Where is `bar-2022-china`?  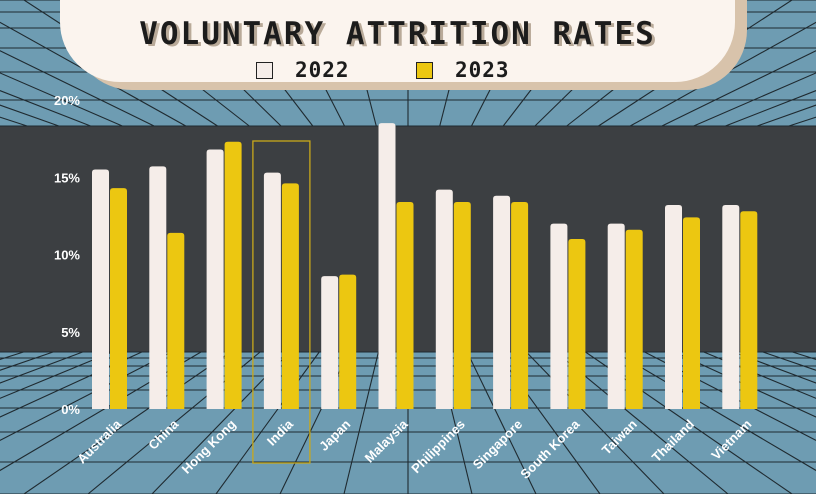 bar-2022-china is located at coordinates (158, 287).